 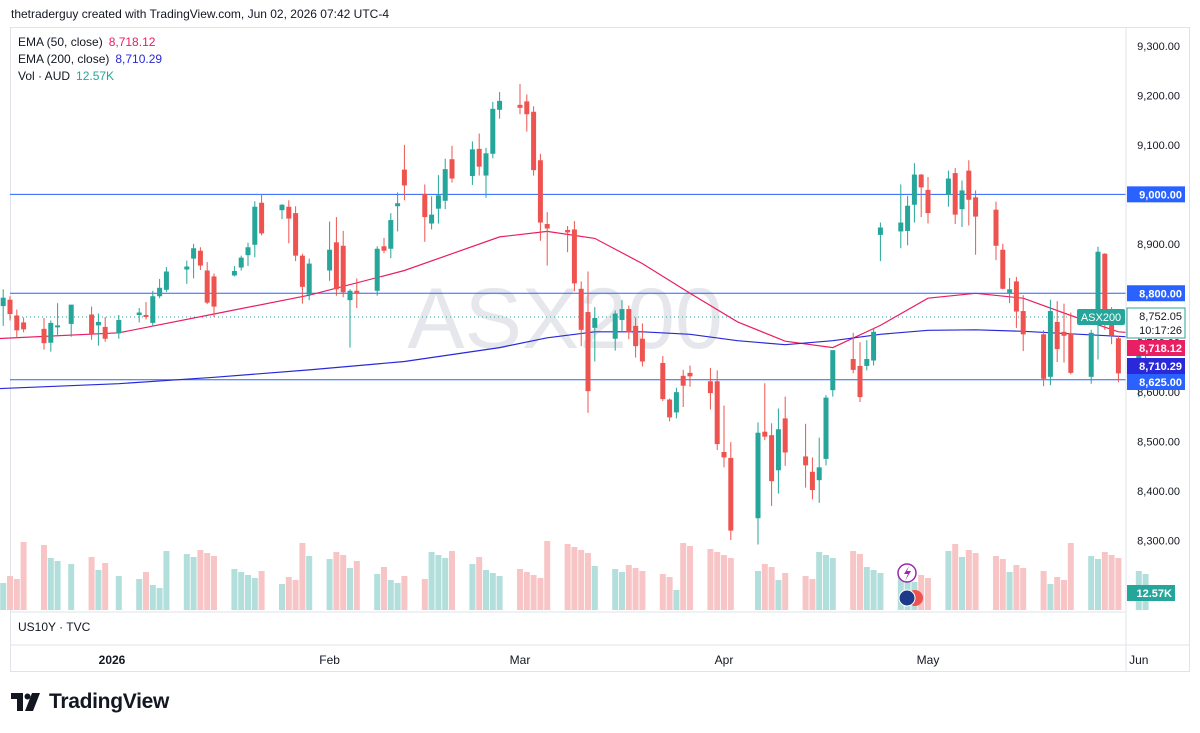 I want to click on legend-ema50: EMA (50, close) 8,718.12, so click(x=86, y=42).